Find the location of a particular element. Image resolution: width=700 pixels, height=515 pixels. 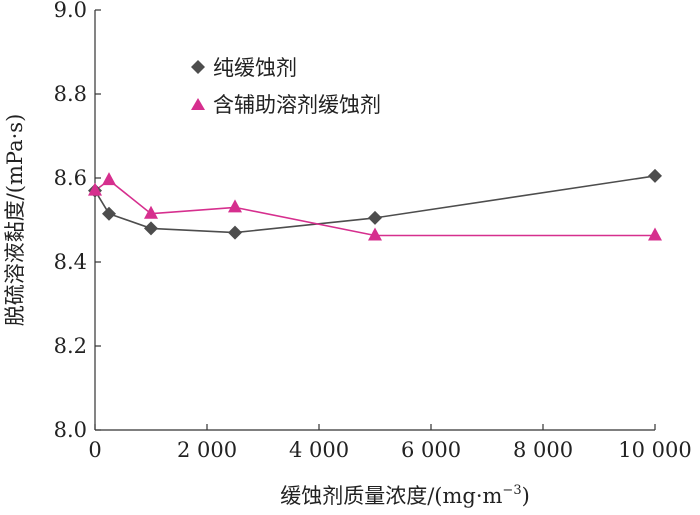

y-tick-label: 8.4 is located at coordinates (70, 262).